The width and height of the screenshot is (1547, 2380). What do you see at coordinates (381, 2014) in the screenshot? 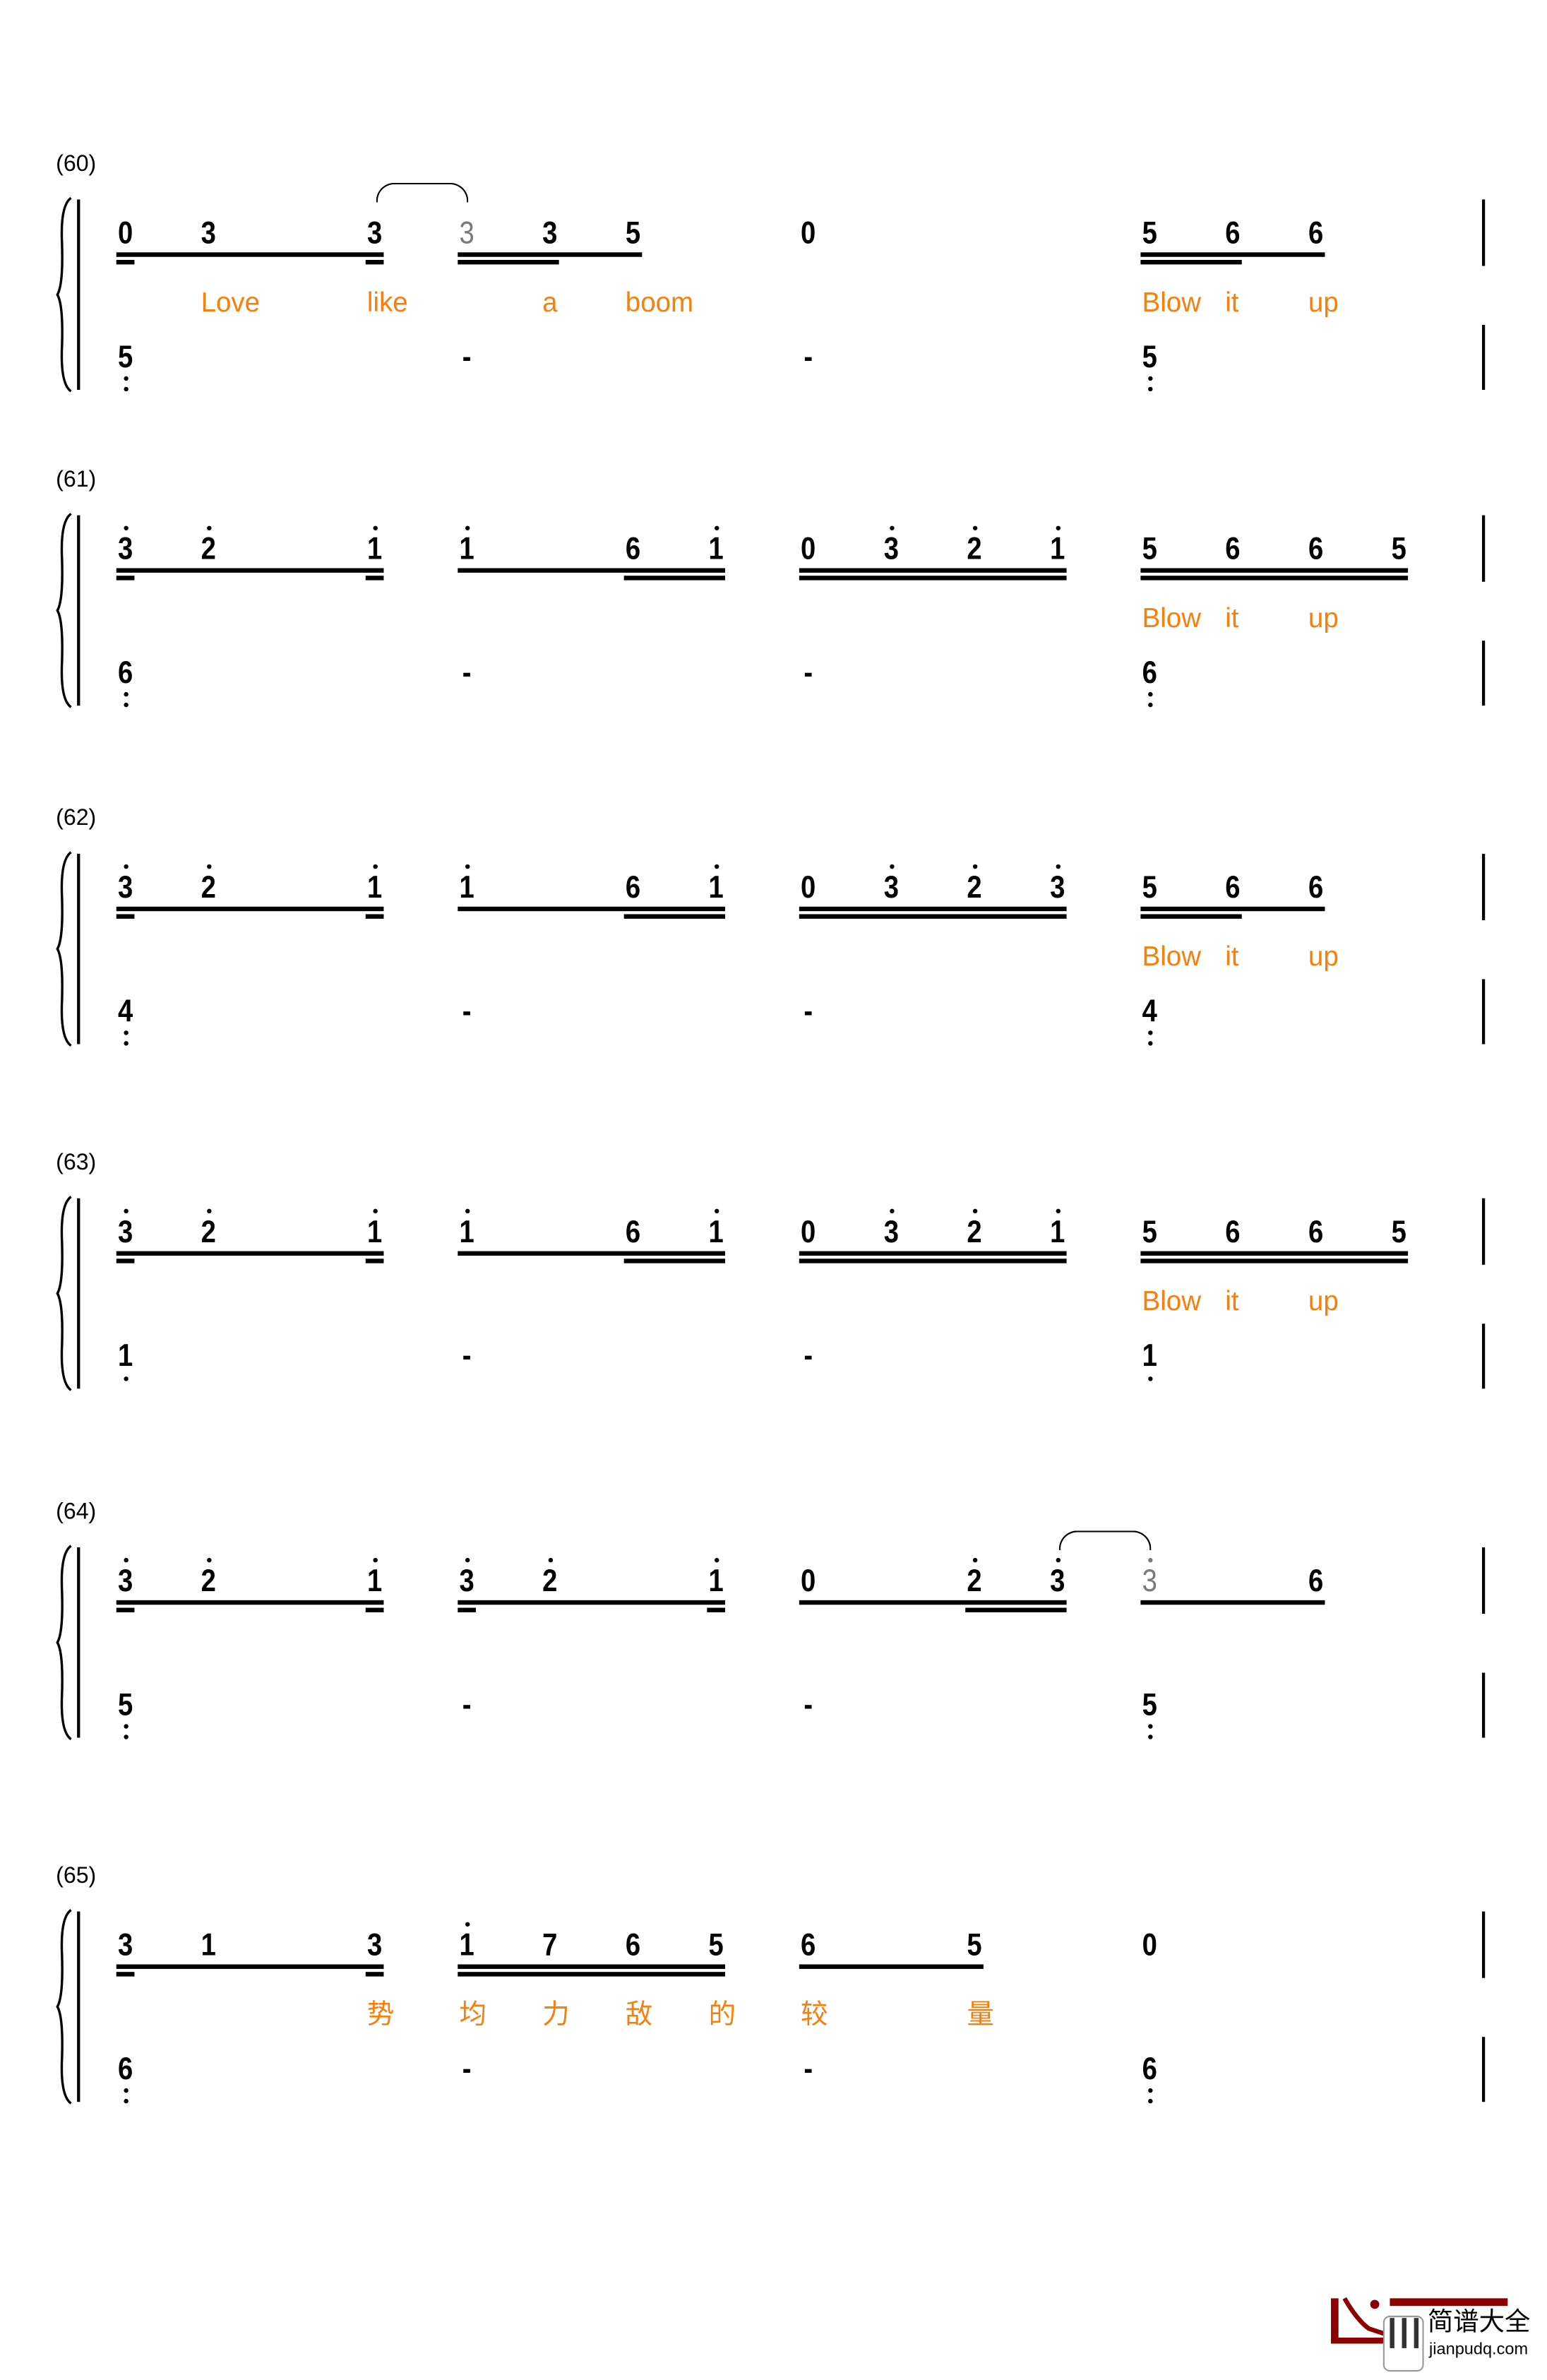
I see `lyric-syllable: 势` at bounding box center [381, 2014].